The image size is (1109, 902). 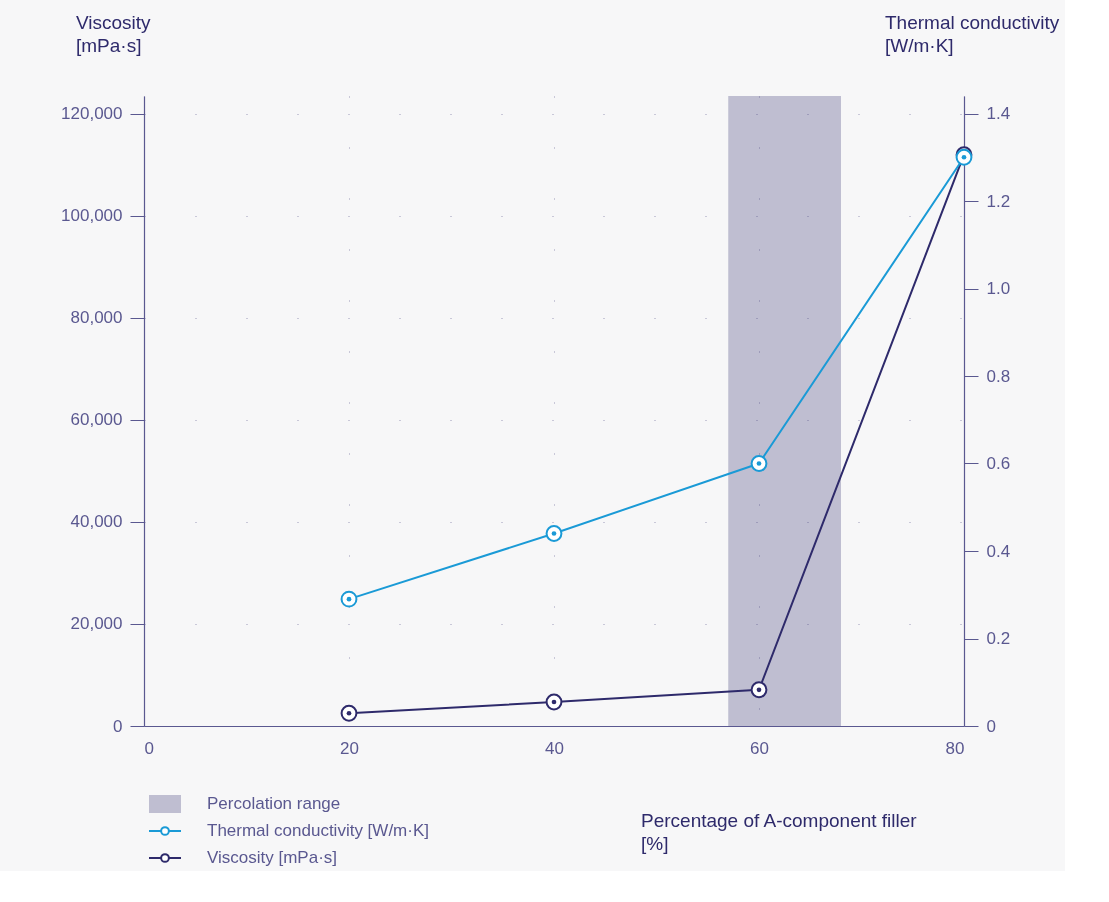 I want to click on y2-axis-title: Thermal conductivity [W/m·K], so click(x=972, y=34).